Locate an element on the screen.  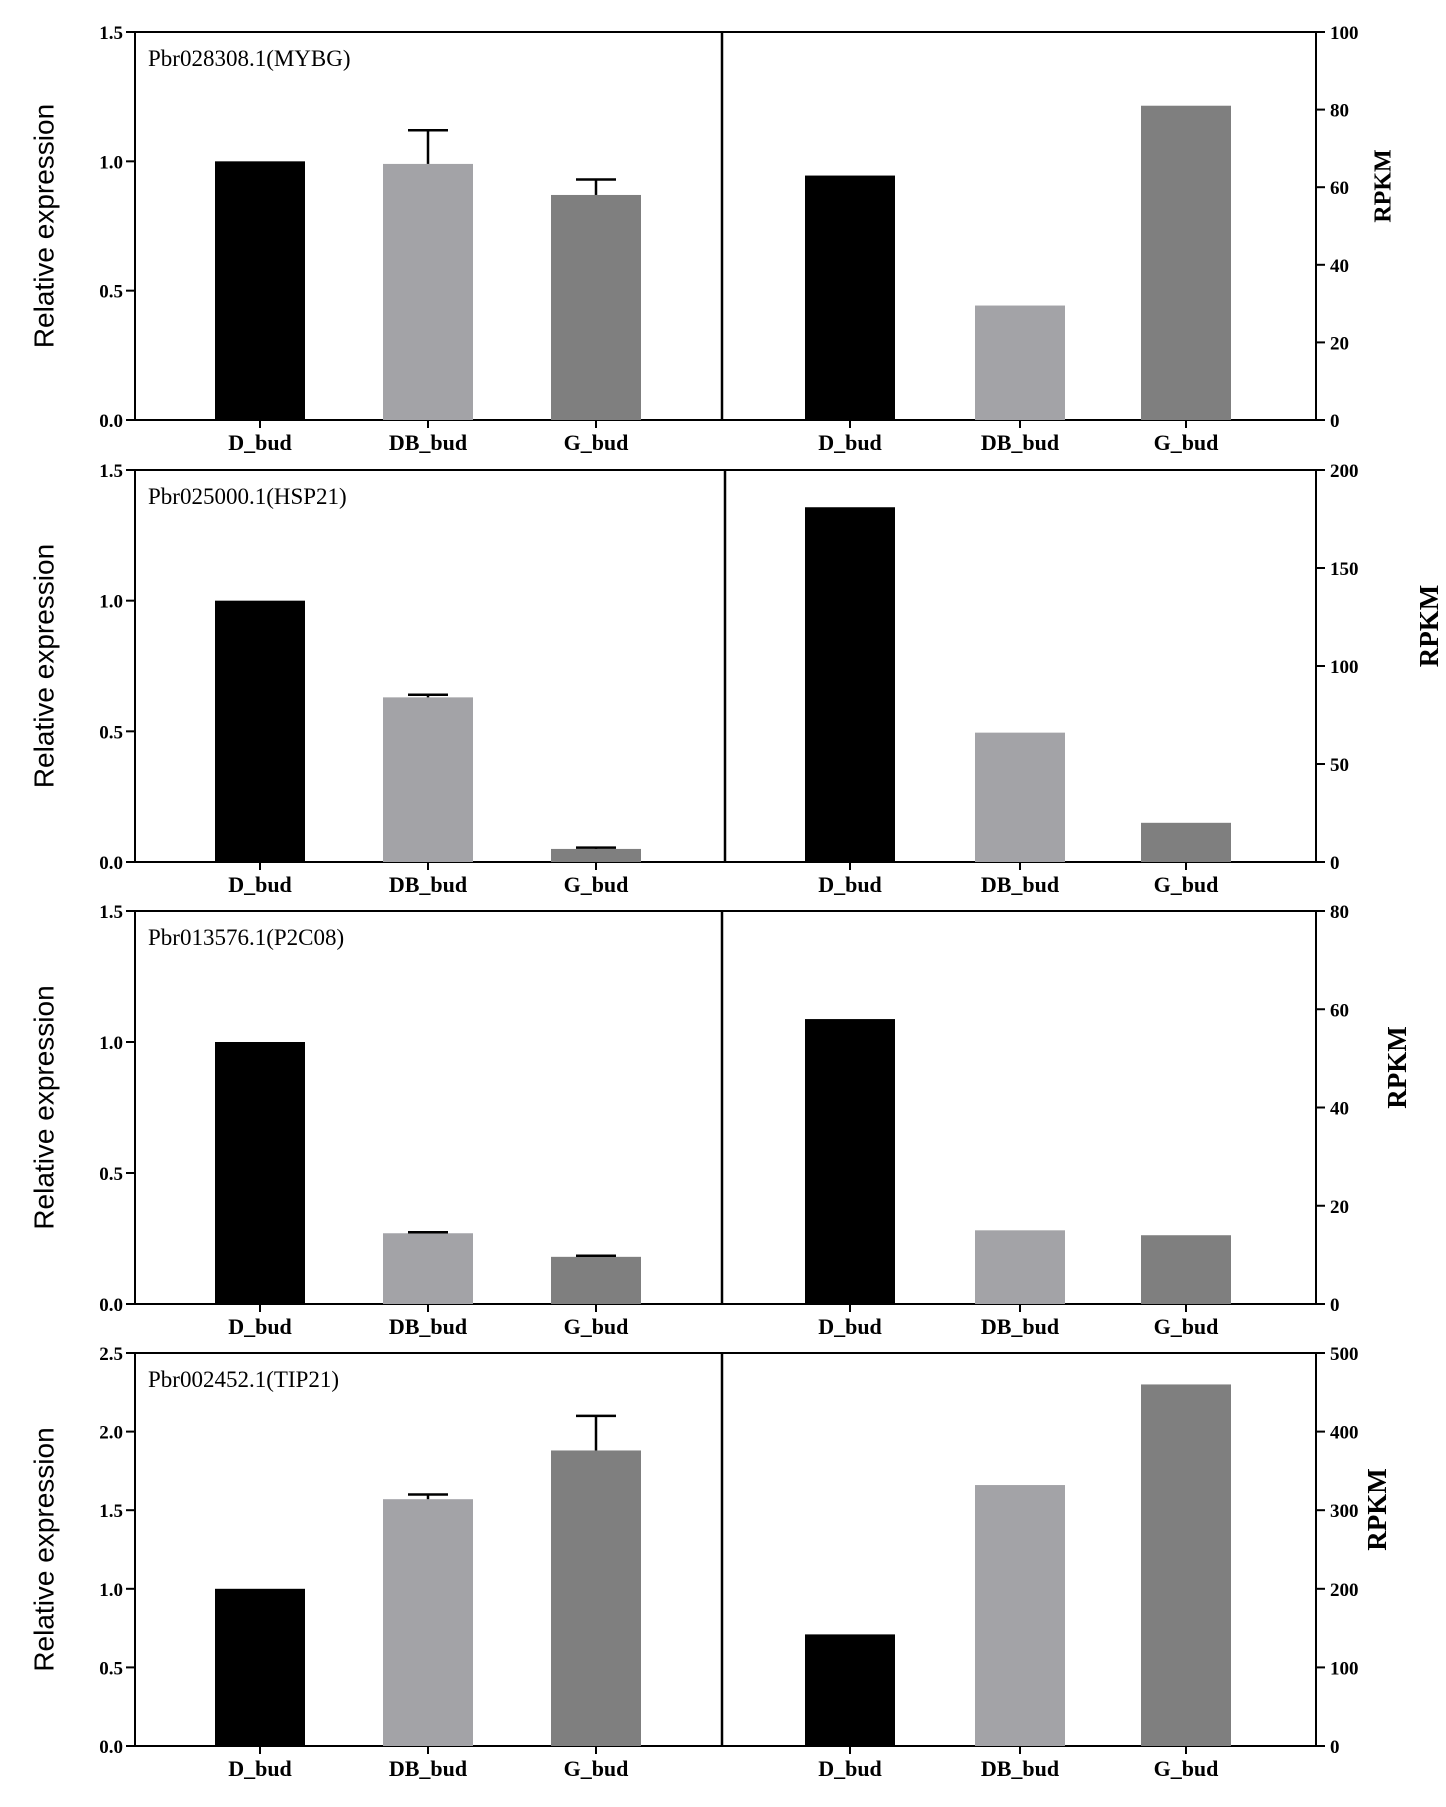
panel-title: Pbr025000.1(HSP21) is located at coordinates (247, 496).